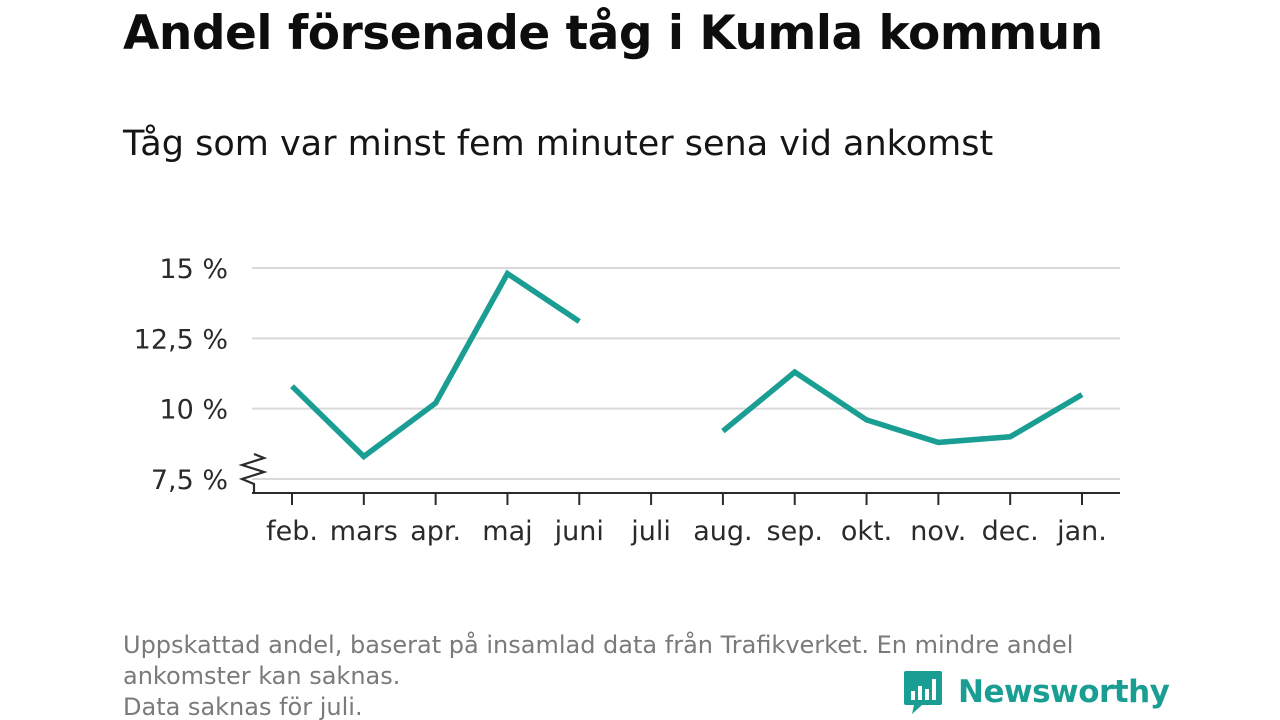 Image resolution: width=1280 pixels, height=720 pixels. What do you see at coordinates (243, 706) in the screenshot?
I see `footnote-line-3: Data saknas för juli.` at bounding box center [243, 706].